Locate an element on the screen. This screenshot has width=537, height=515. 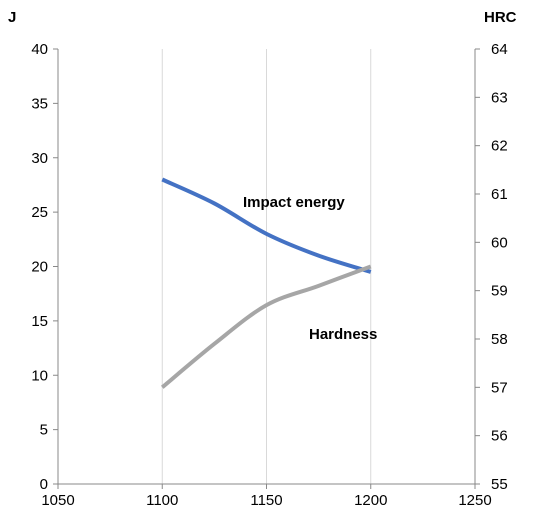
right-tick-label: 58 is located at coordinates (499, 339).